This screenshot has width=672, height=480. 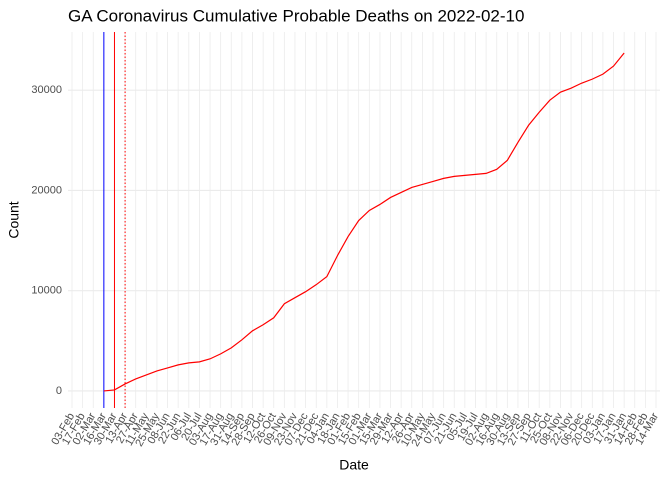 What do you see at coordinates (14, 219) in the screenshot?
I see `y-axis-label: Count` at bounding box center [14, 219].